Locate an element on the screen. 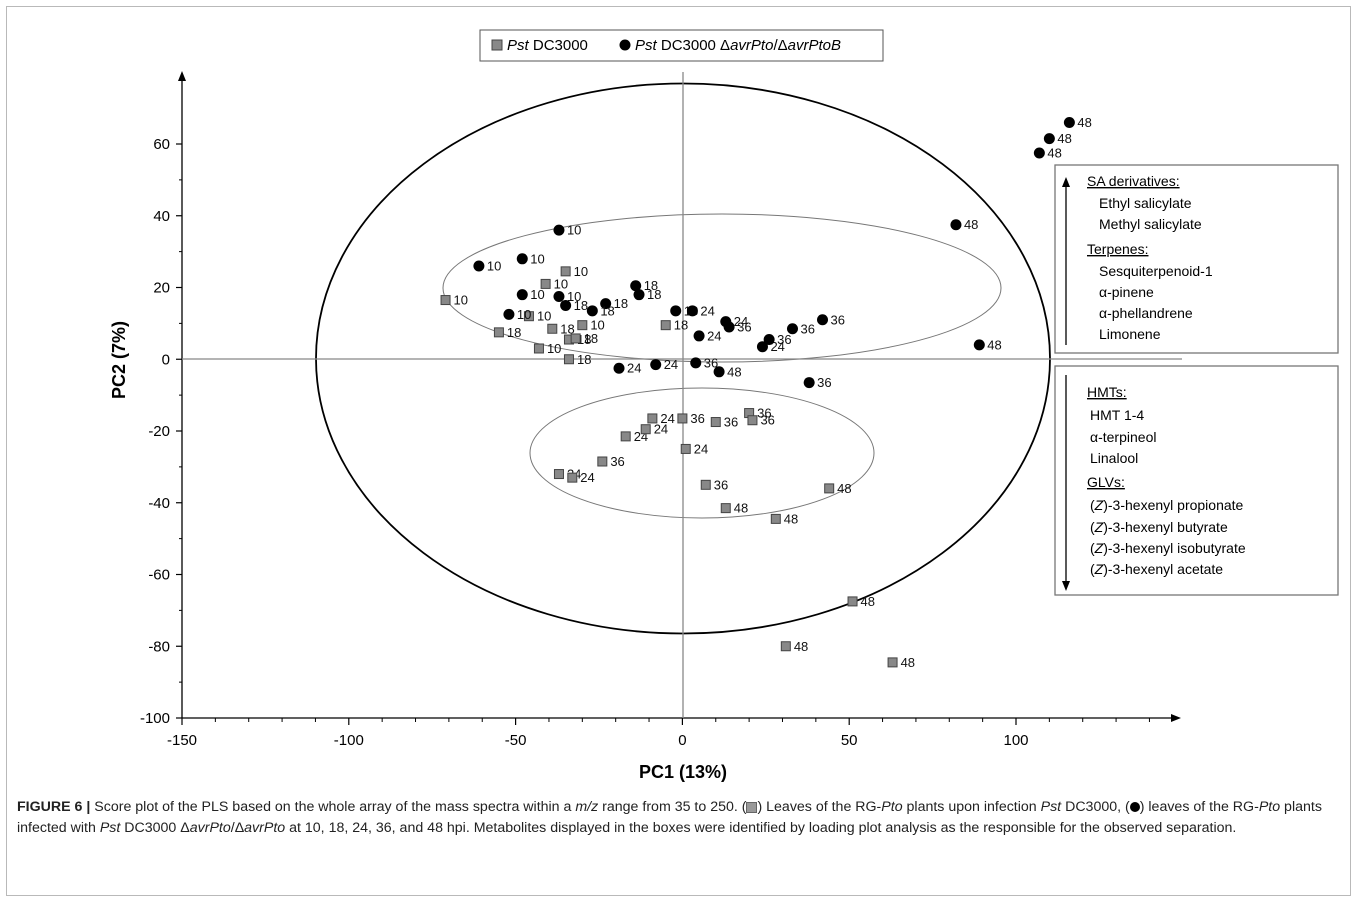  up-item-ethyl-salicylate: Ethyl salicylate is located at coordinates (1145, 203).